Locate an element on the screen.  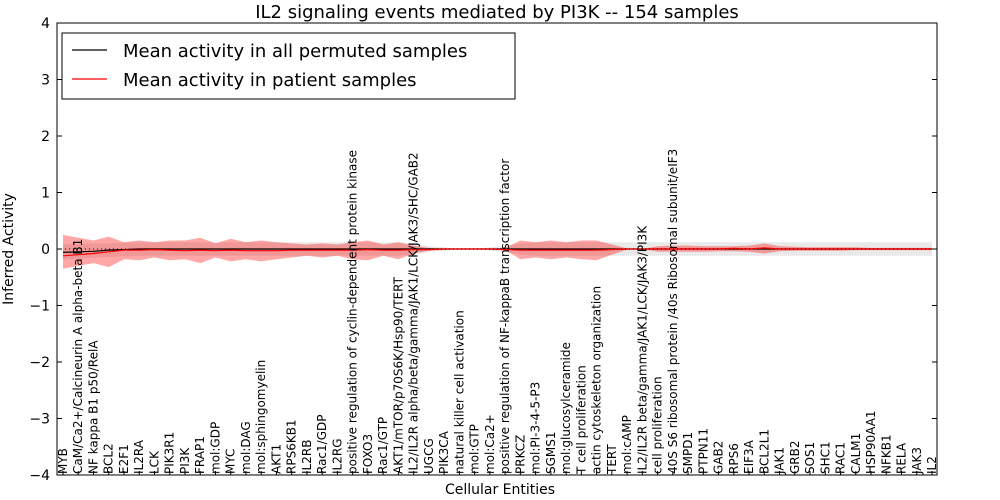
x-tick-label: mol:sphingomyelin is located at coordinates (261, 417).